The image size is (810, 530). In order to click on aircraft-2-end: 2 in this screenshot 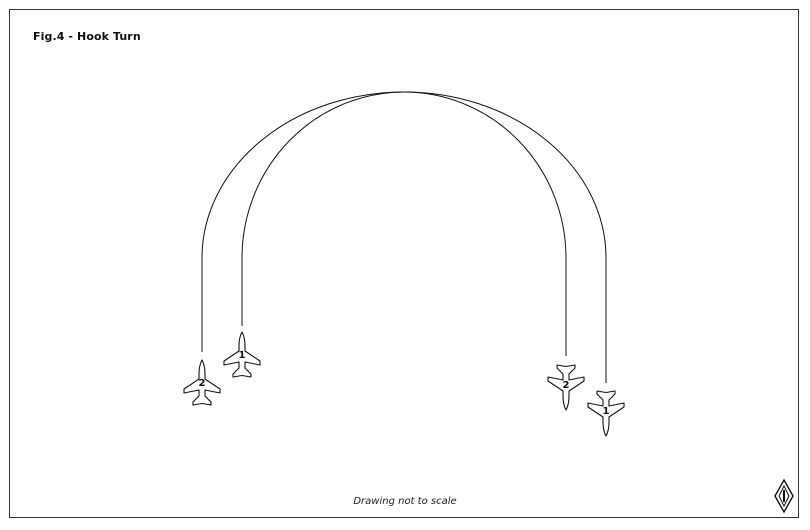, I will do `click(566, 387)`.